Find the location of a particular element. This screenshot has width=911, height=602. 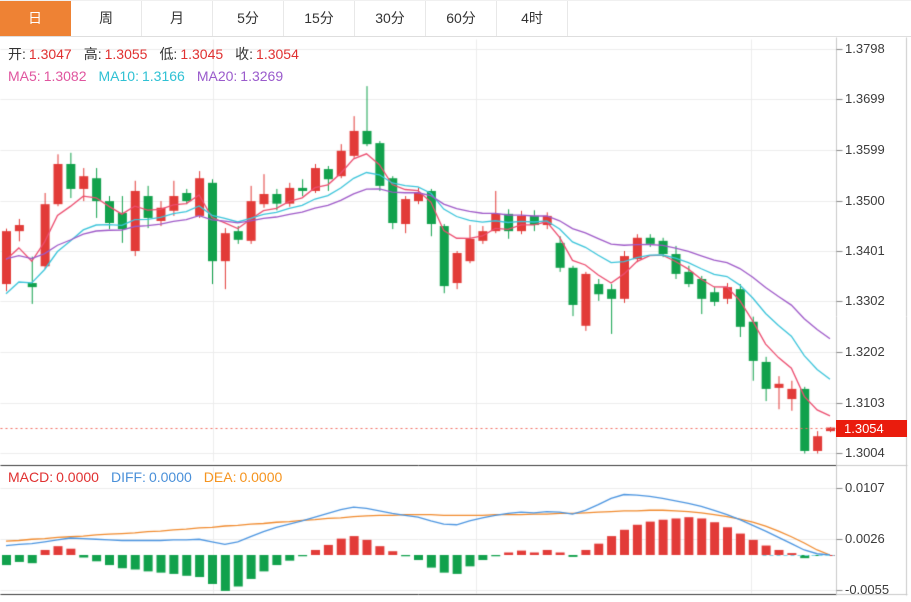

macd-axis-label: 0.0107 is located at coordinates (865, 487).